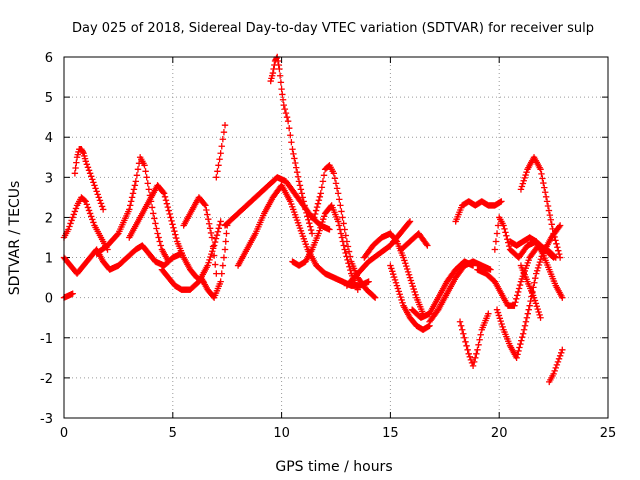  Describe the element at coordinates (608, 433) in the screenshot. I see `x-tick-label: 25` at that location.